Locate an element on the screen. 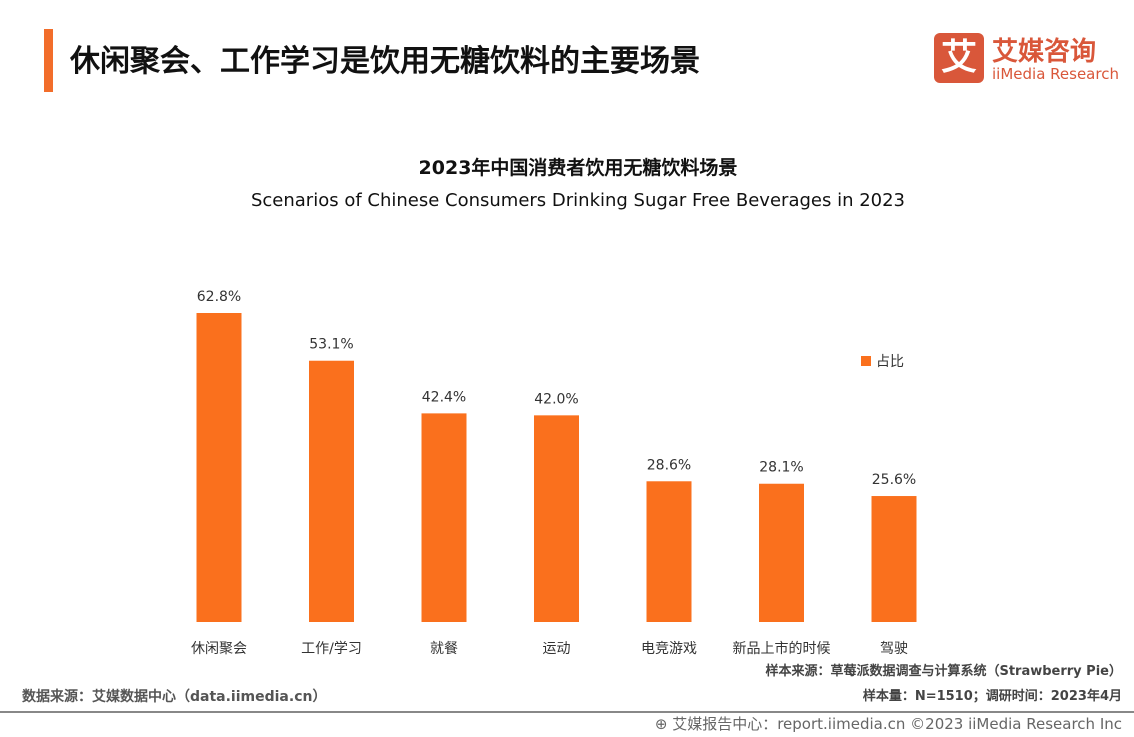  logo-mark: 艾 is located at coordinates (959, 58).